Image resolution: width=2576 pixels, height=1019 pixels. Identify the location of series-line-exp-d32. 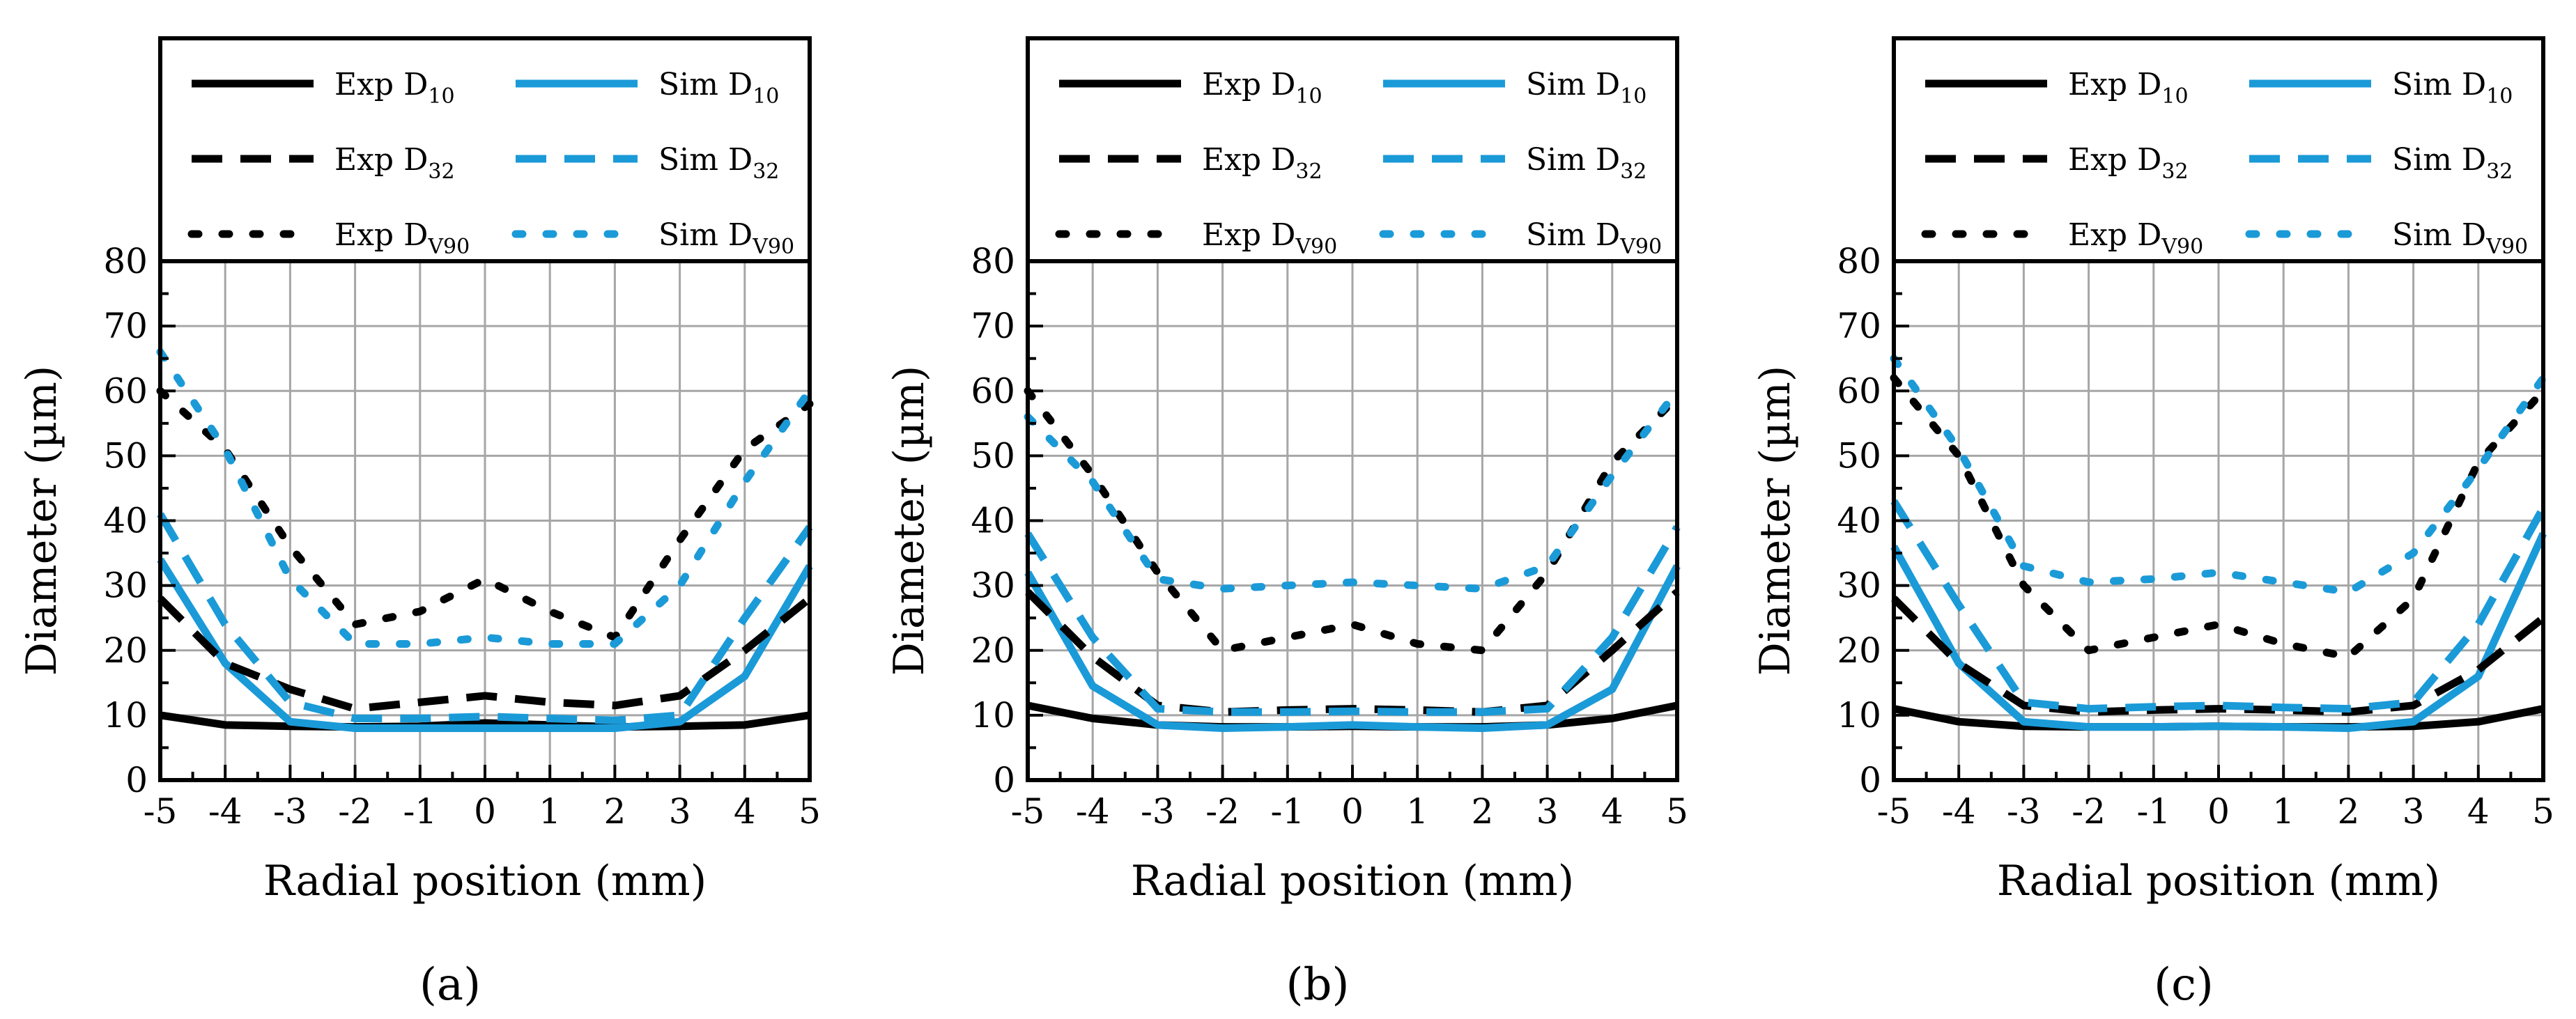
(2218, 656).